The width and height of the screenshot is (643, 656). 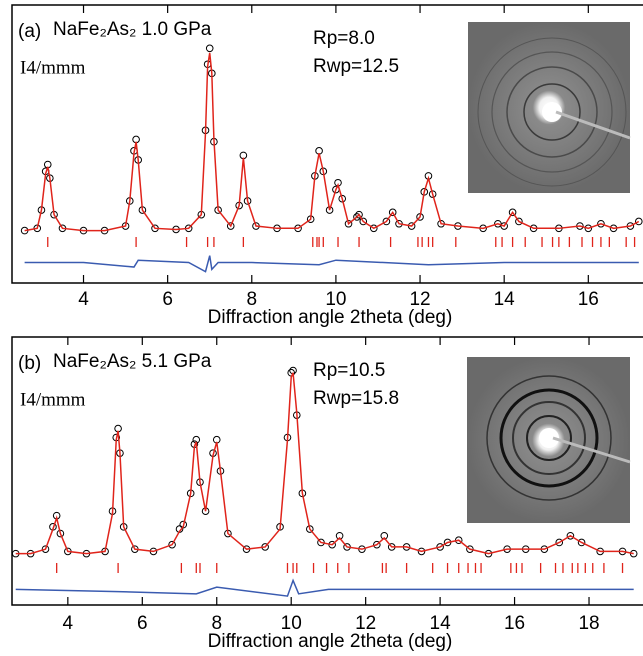 What do you see at coordinates (132, 361) in the screenshot?
I see `sample-label: NaFe₂As₂ 5.1 GPa` at bounding box center [132, 361].